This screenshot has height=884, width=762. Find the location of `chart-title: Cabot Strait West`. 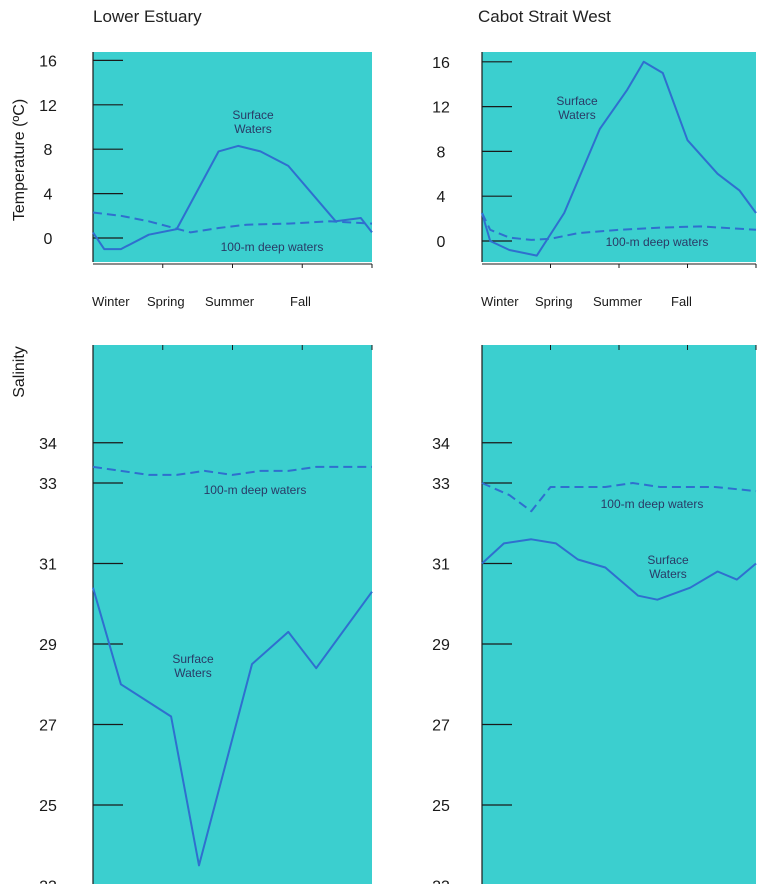

chart-title: Cabot Strait West is located at coordinates (544, 16).